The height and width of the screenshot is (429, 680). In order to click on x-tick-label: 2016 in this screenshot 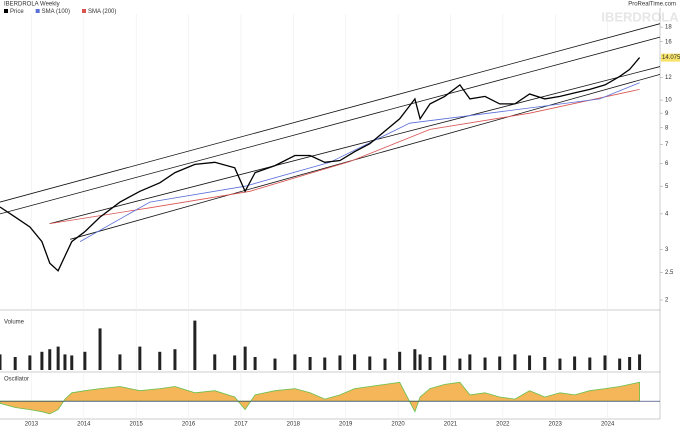, I will do `click(189, 425)`.